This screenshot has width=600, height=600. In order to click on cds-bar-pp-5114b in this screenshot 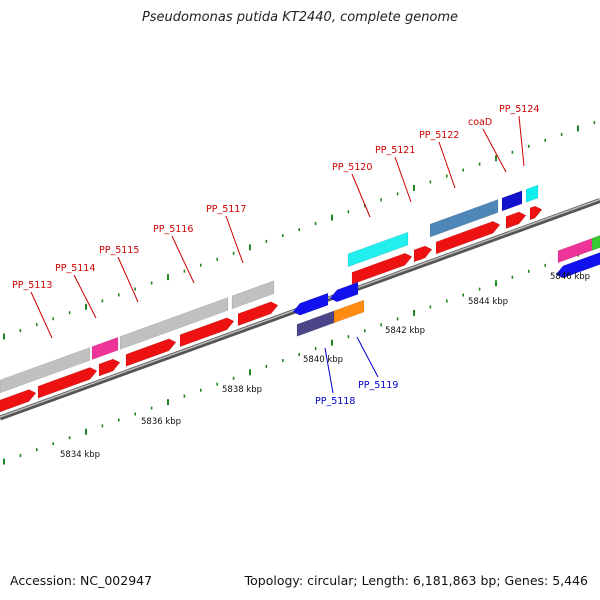, I will do `click(109, 367)`.